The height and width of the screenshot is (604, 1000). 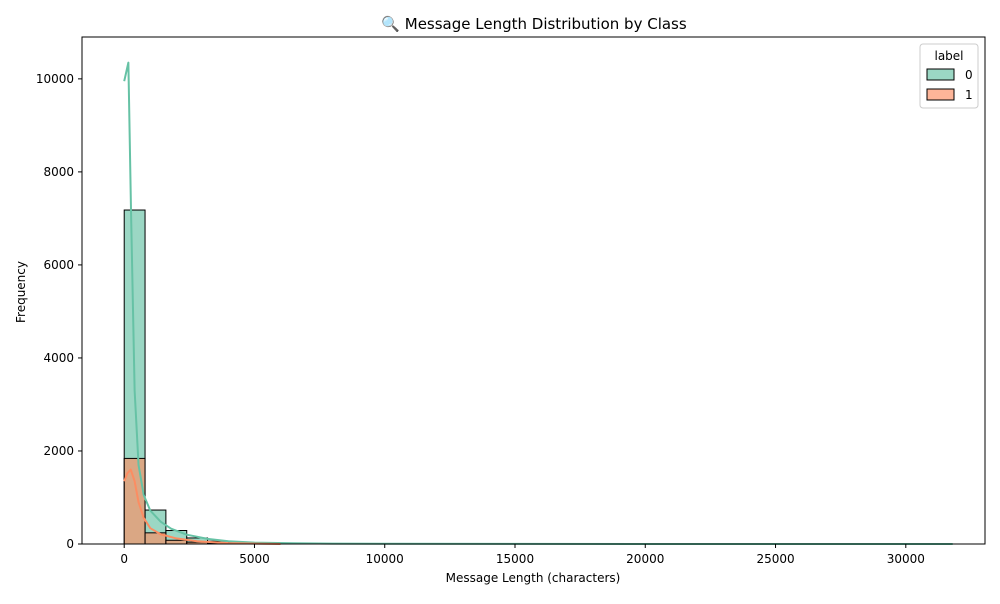 What do you see at coordinates (515, 559) in the screenshot?
I see `x-tick-label-15000: 15000` at bounding box center [515, 559].